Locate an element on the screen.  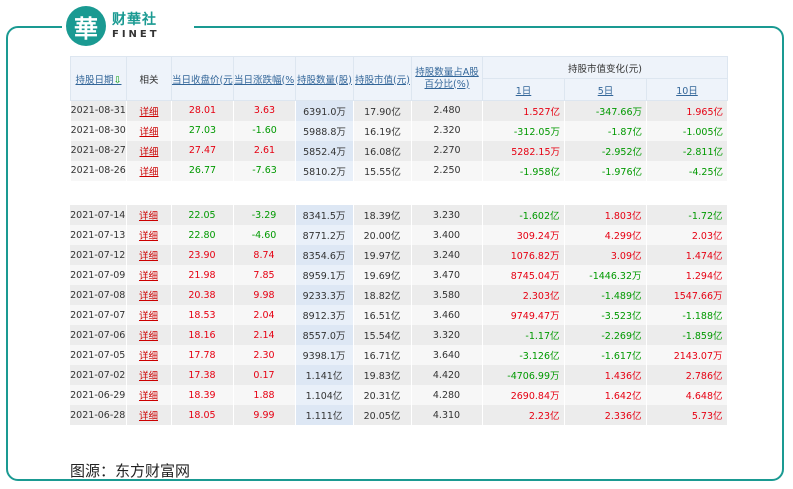
row-change-5d: -3.523亿 is located at coordinates (605, 315).